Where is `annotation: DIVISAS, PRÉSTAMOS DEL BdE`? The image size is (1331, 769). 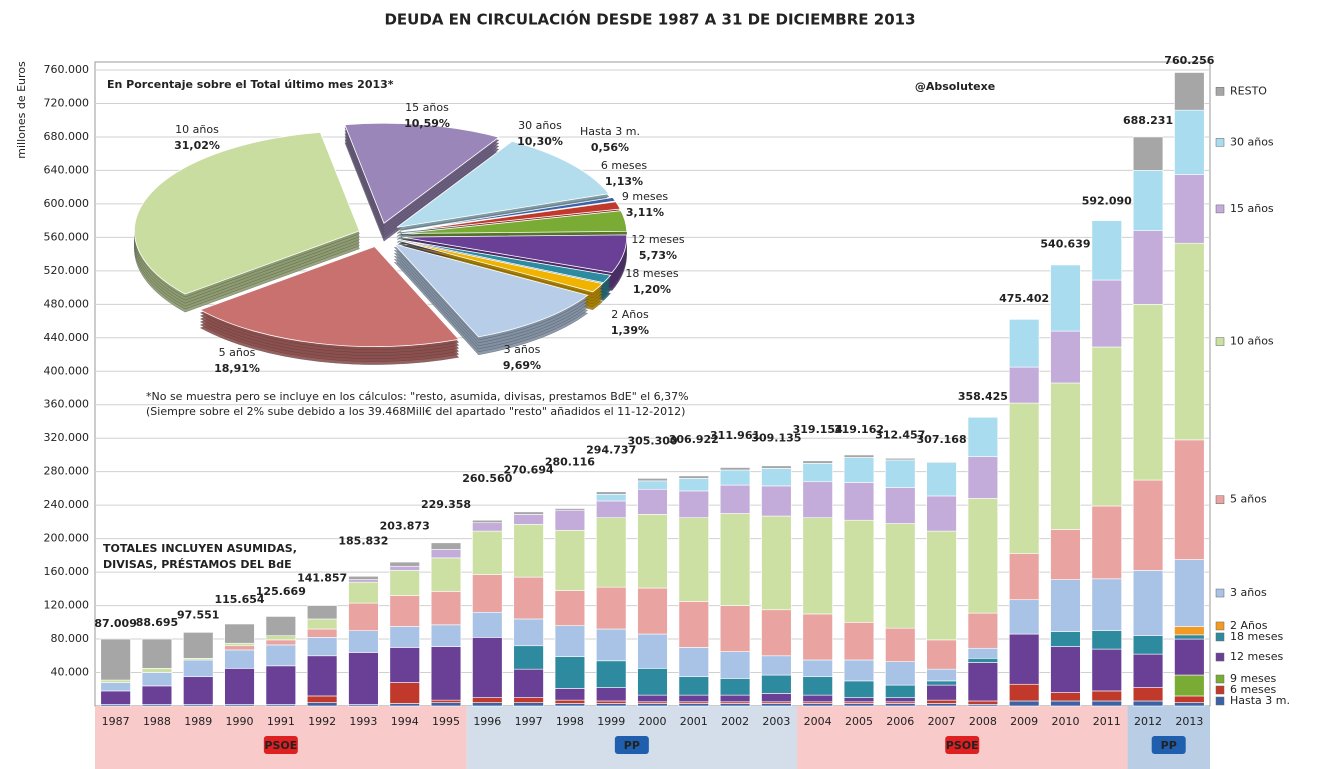 annotation: DIVISAS, PRÉSTAMOS DEL BdE is located at coordinates (197, 564).